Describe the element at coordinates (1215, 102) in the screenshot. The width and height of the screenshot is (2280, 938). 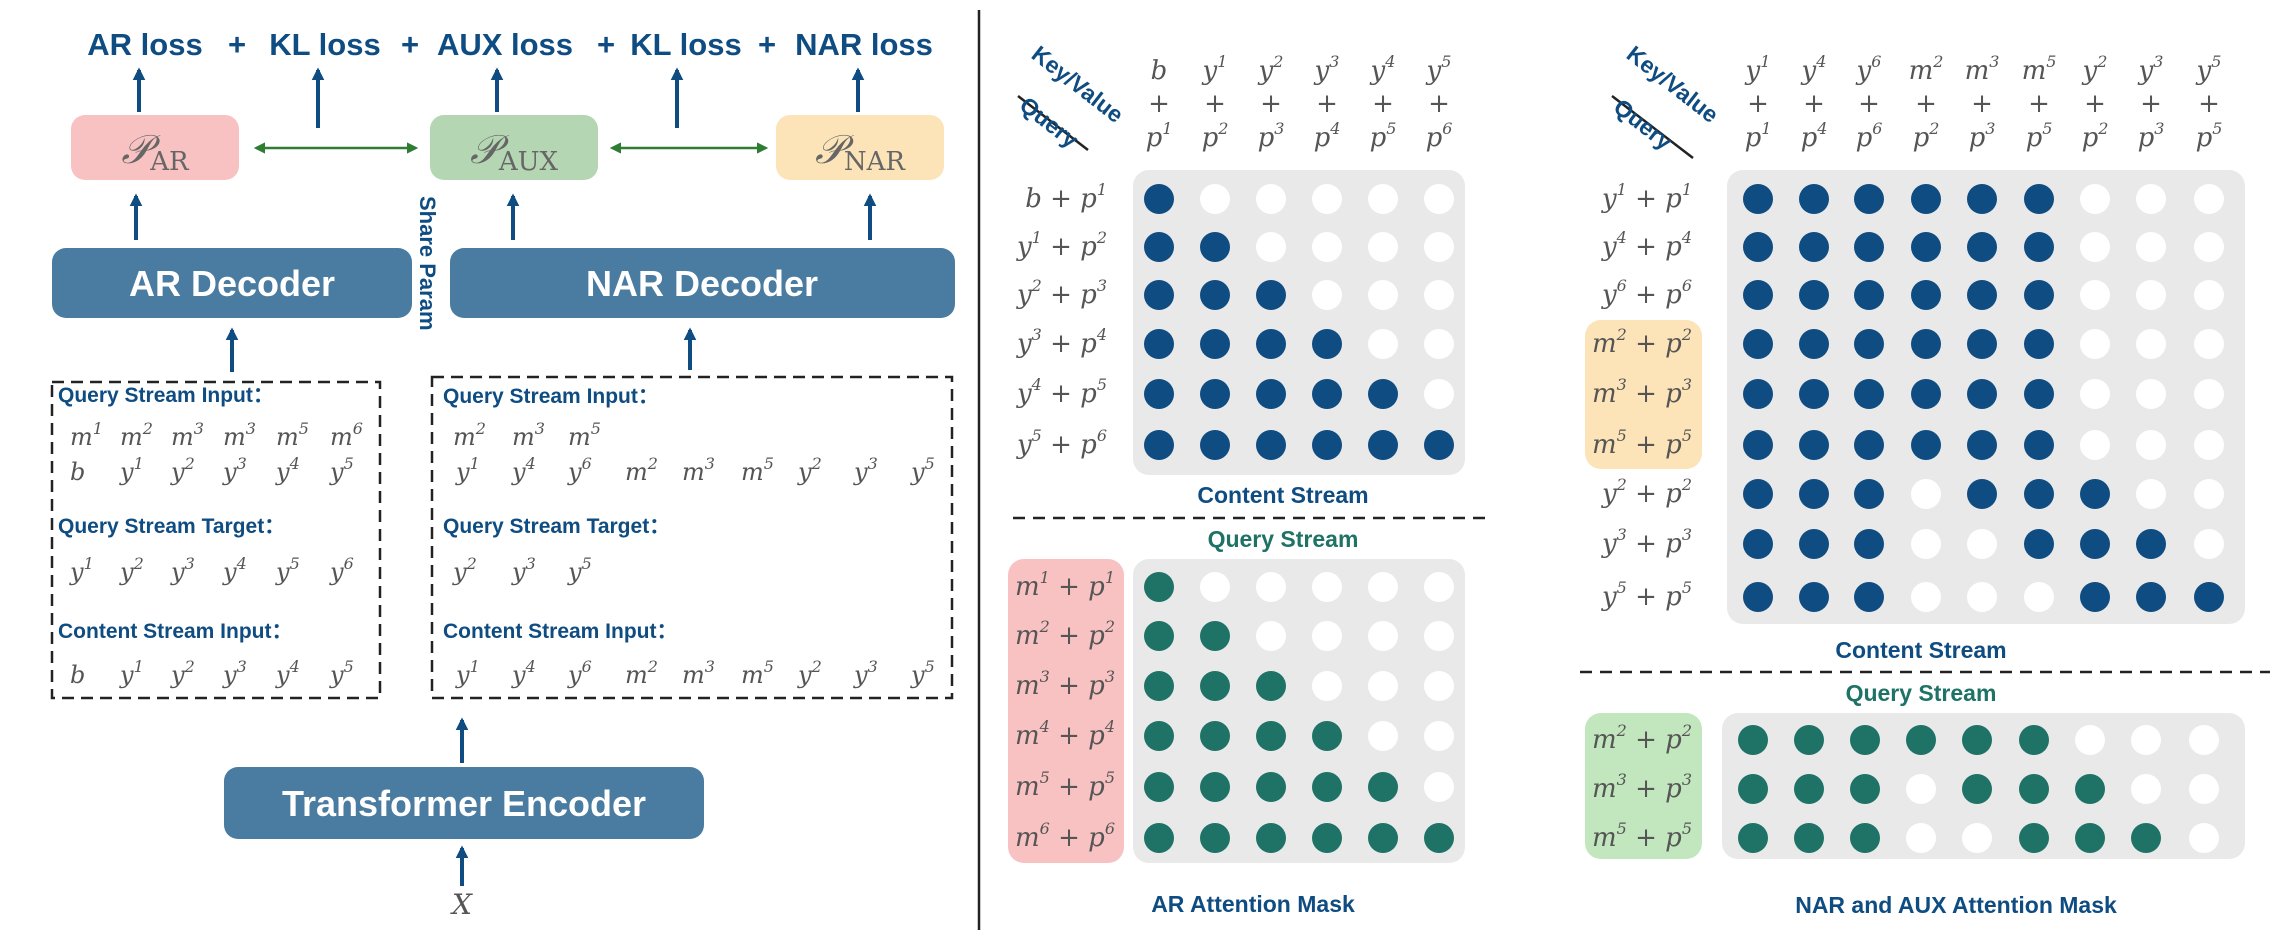
I see `mask-column-header: y1+p2` at that location.